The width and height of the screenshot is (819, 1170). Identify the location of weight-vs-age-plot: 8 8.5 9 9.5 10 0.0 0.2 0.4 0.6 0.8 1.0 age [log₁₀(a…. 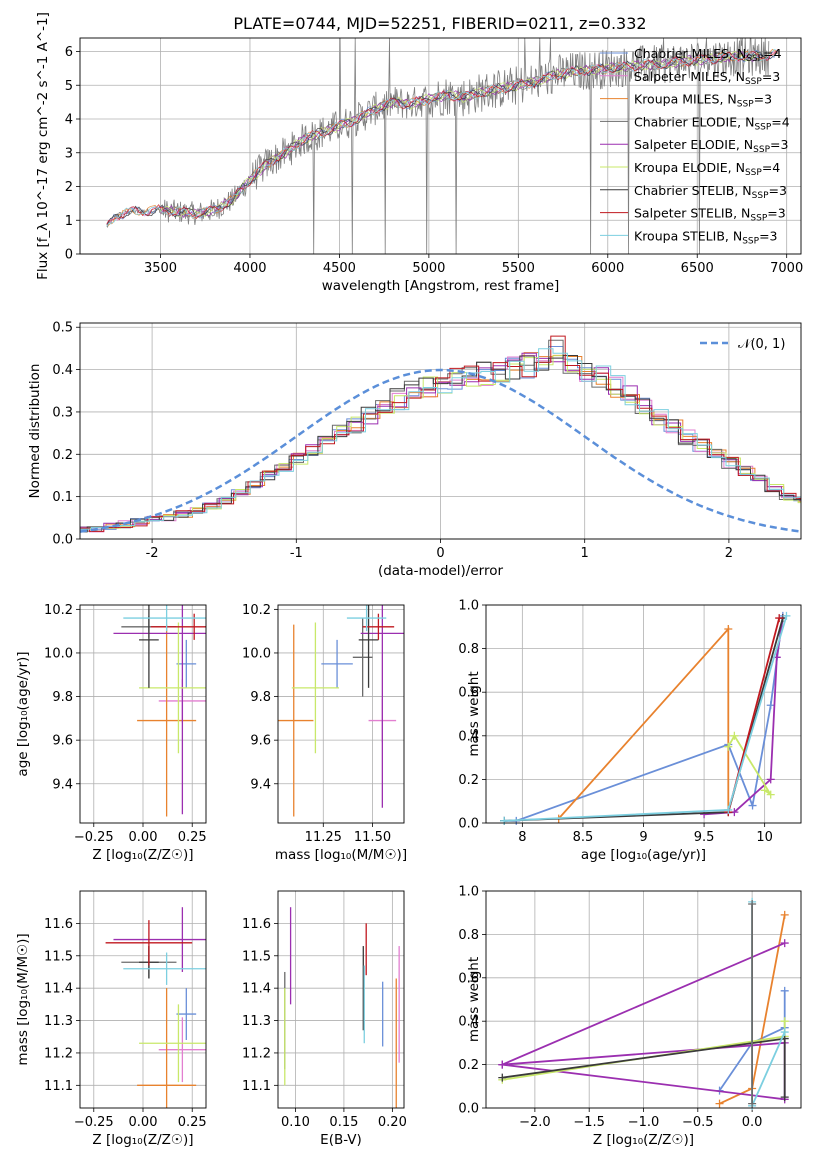
(630, 731).